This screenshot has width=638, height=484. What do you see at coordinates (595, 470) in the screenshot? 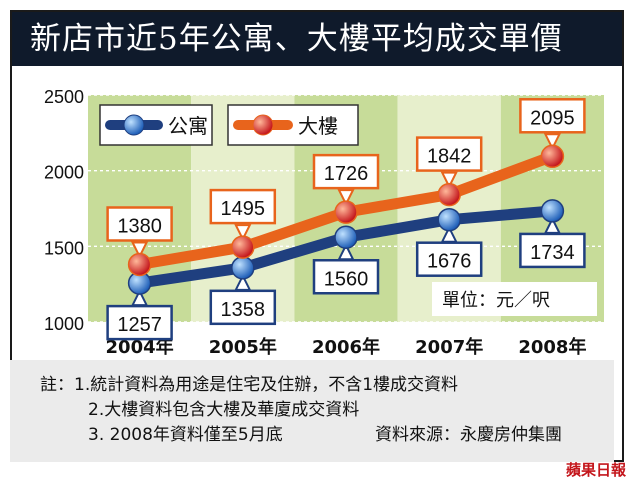
I see `apple-daily-logo: 蘋果日報` at bounding box center [595, 470].